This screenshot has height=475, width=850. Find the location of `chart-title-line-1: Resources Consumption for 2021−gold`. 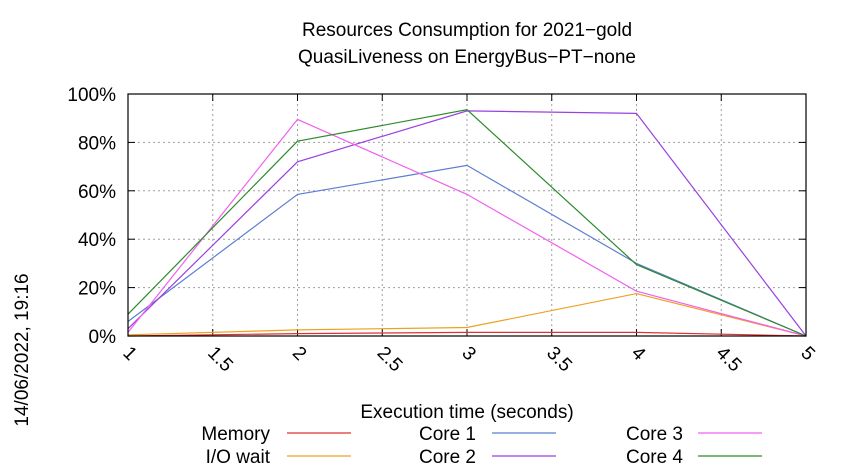

chart-title-line-1: Resources Consumption for 2021−gold is located at coordinates (467, 30).